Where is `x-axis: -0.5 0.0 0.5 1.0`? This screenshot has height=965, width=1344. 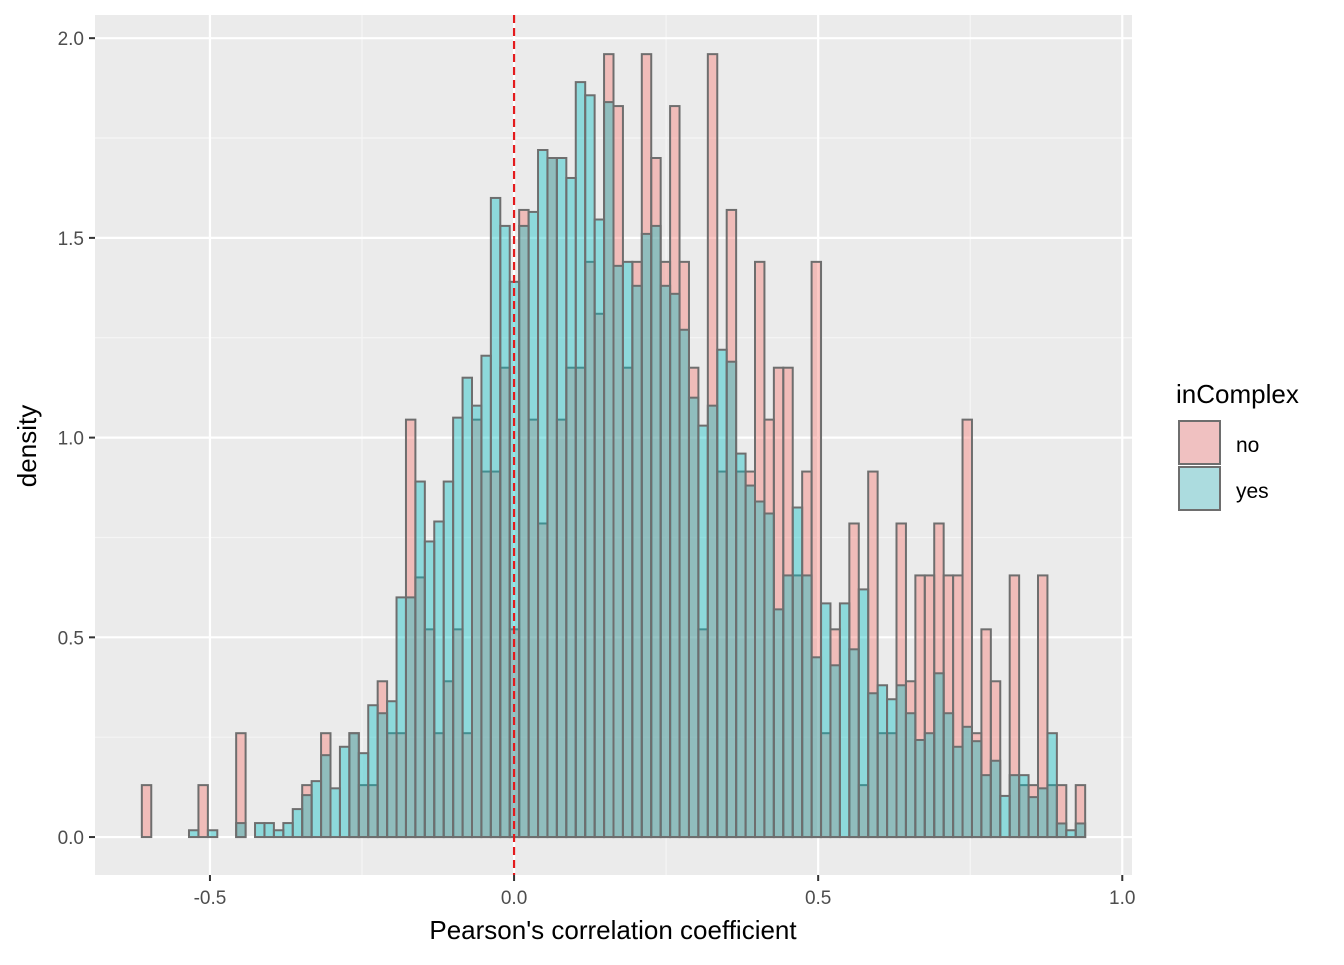 x-axis: -0.5 0.0 0.5 1.0 is located at coordinates (664, 892).